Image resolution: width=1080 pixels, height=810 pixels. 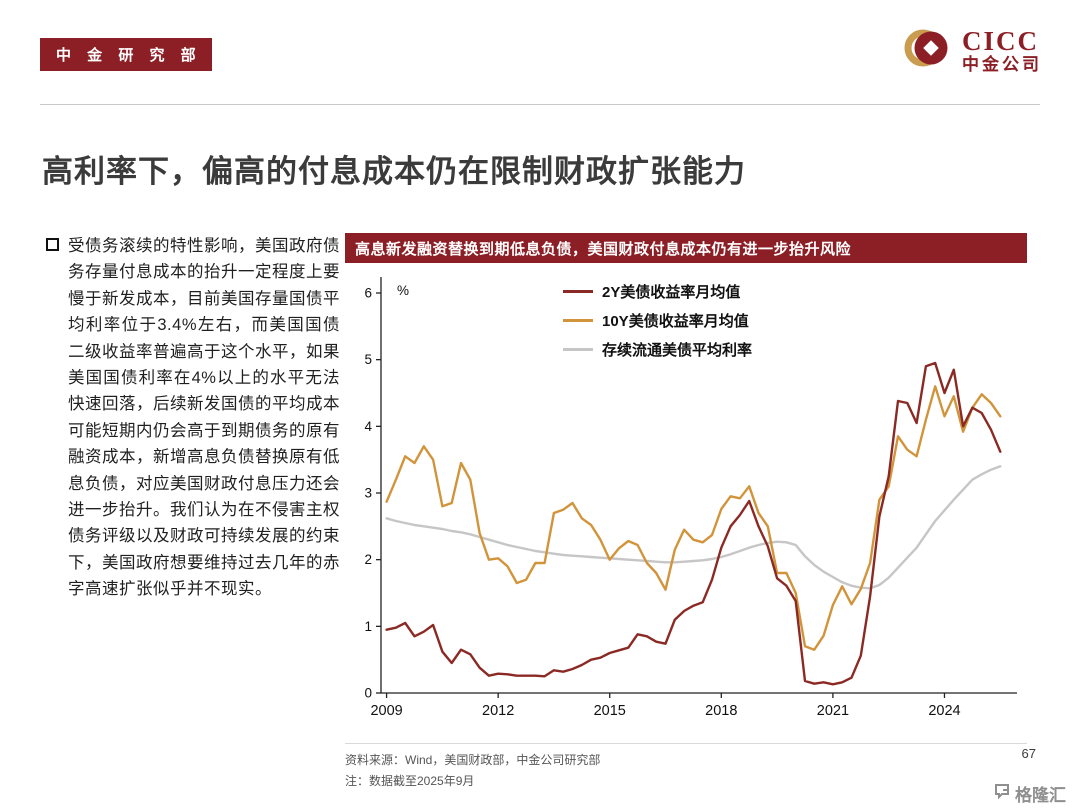 I want to click on chart-legend: 2Y美债收益率月均值 10Y美债收益率月均值 存续流通美债平均利率, so click(x=657, y=320).